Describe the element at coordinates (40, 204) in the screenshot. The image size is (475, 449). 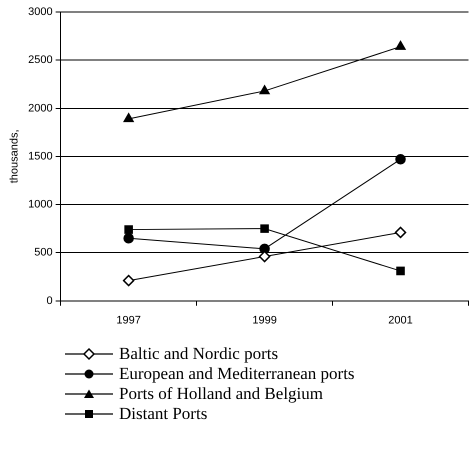
I see `y-tick-label: 1000` at that location.